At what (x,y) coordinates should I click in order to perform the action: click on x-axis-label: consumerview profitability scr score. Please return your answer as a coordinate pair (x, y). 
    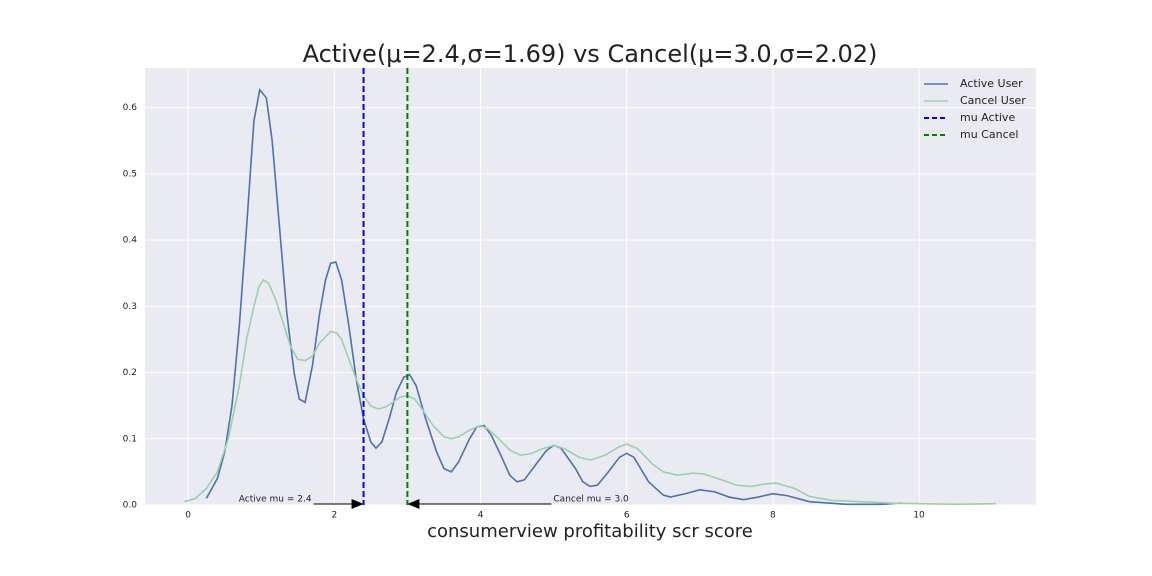
    Looking at the image, I should click on (590, 531).